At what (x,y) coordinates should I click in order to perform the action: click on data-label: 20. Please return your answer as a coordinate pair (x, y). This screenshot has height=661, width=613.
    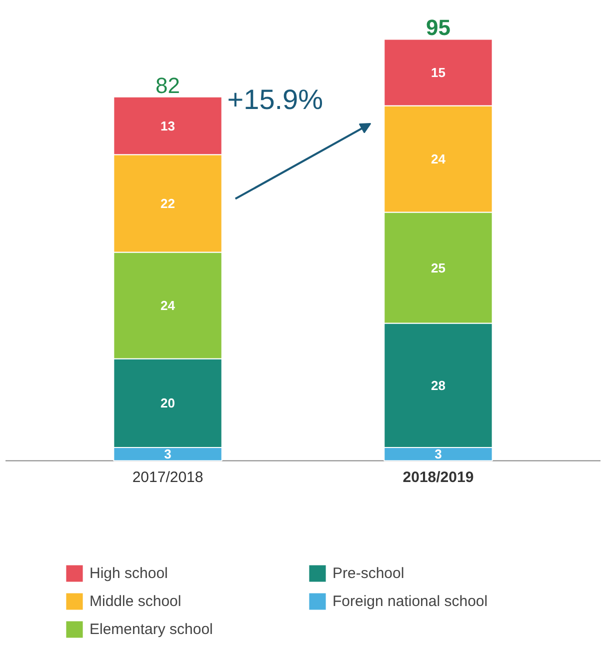
    Looking at the image, I should click on (168, 403).